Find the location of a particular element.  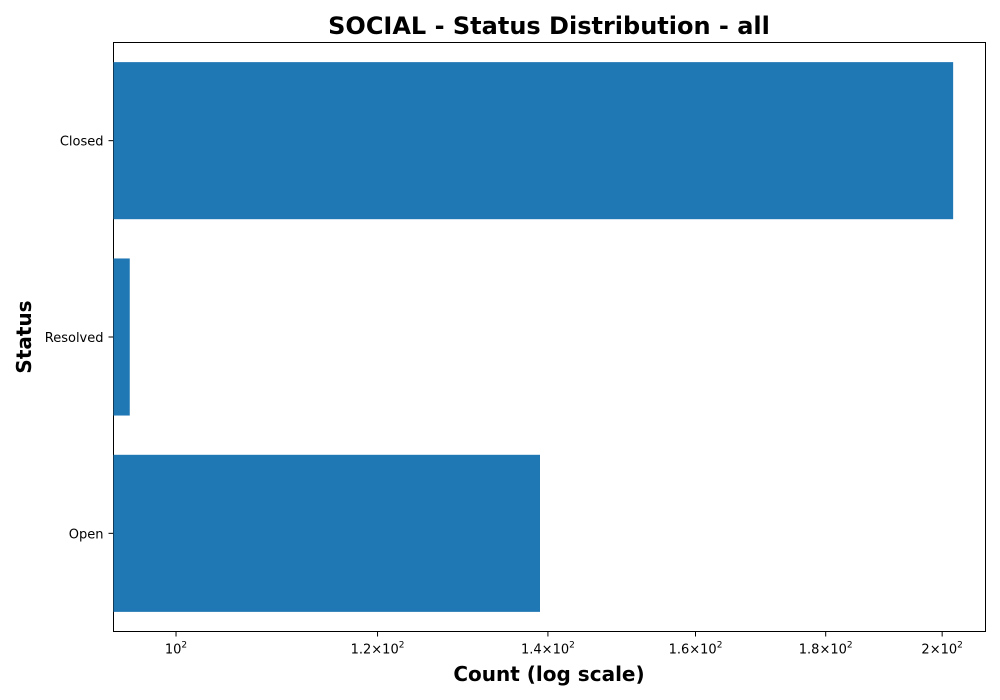

bar-resolved is located at coordinates (121, 337).